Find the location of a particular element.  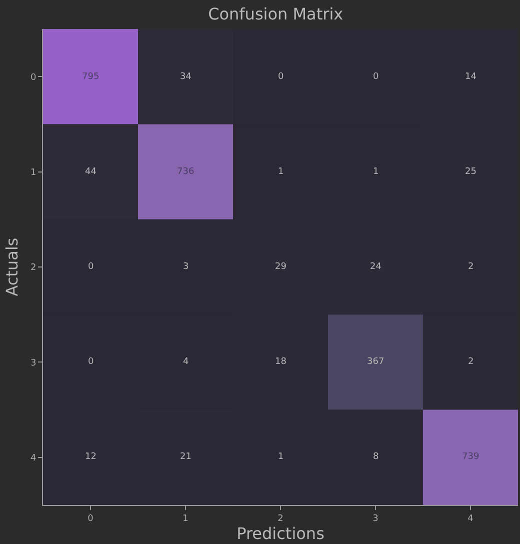

data-label: 29 is located at coordinates (281, 267).